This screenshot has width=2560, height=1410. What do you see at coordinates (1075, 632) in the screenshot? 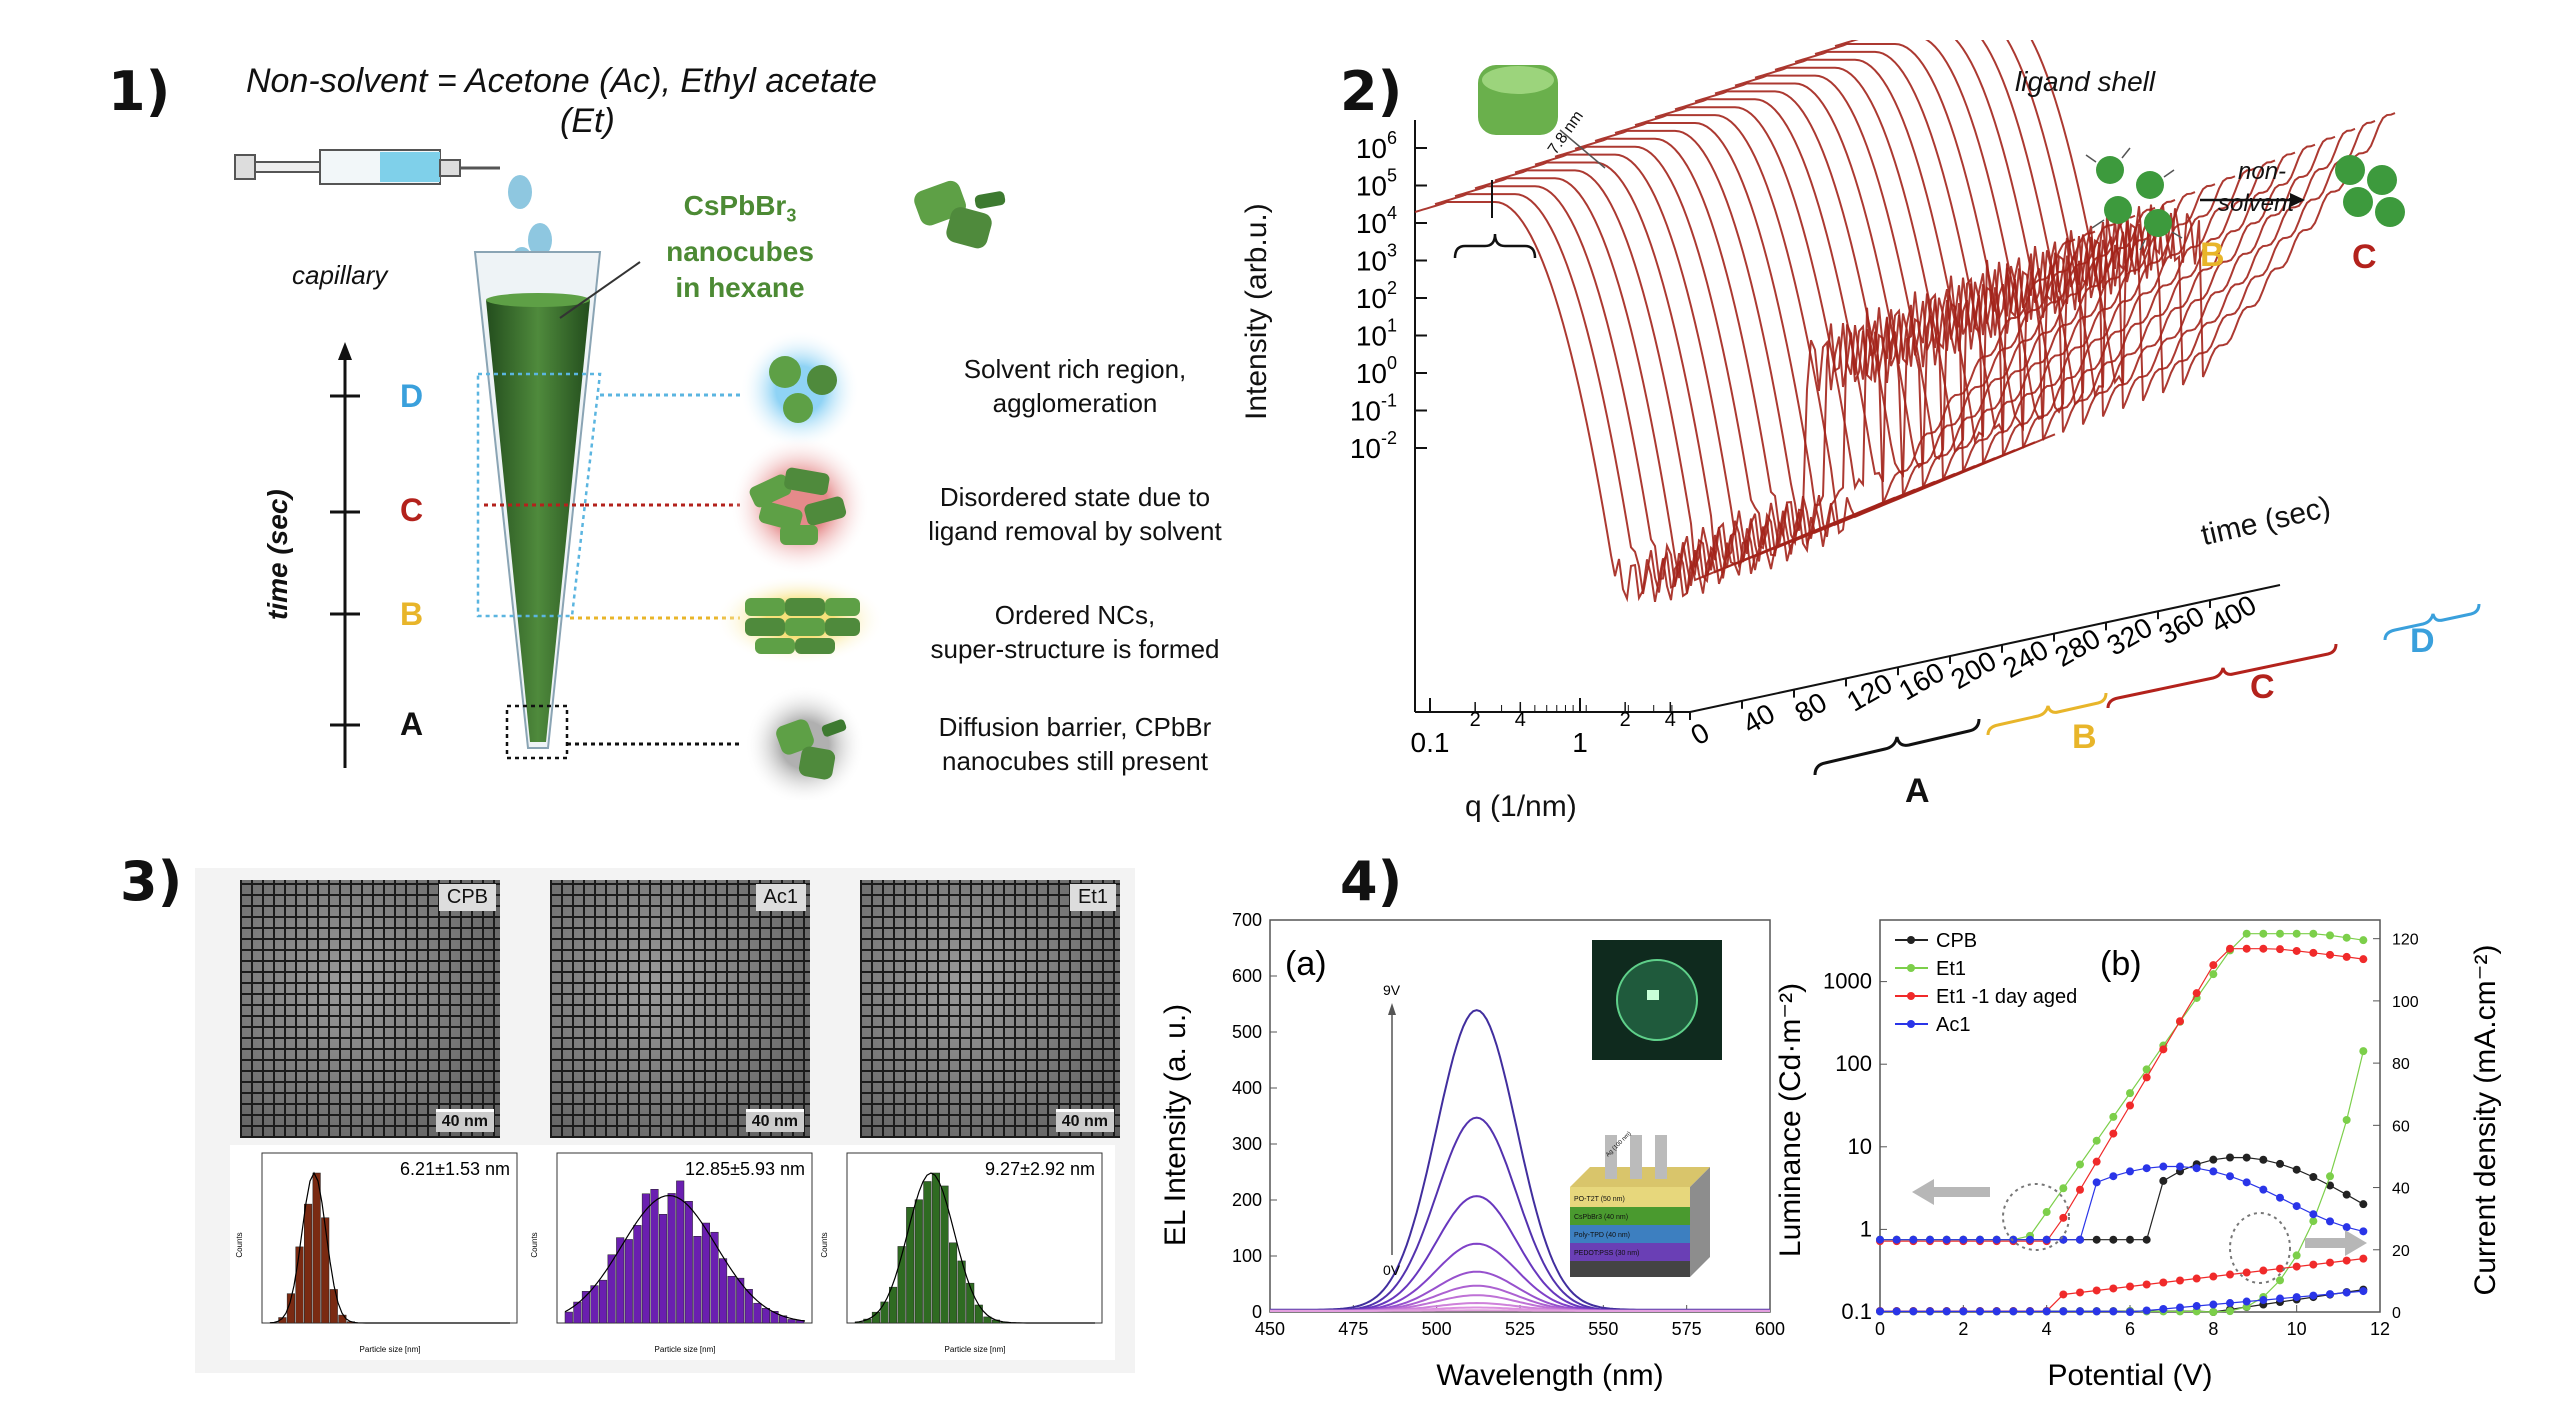
I see `stage-b-desc: Ordered NCs, super-structure is formed` at bounding box center [1075, 632].